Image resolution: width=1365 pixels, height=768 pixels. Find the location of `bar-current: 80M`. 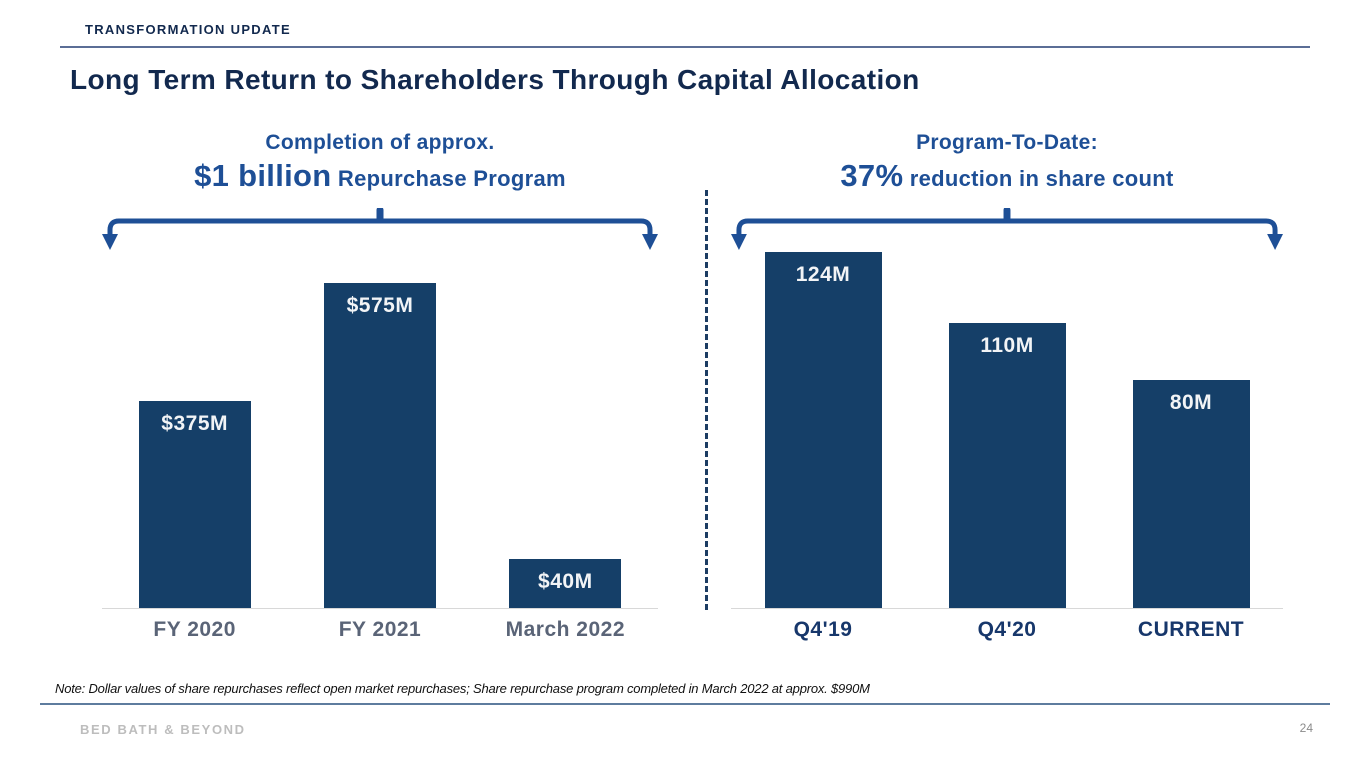

bar-current: 80M is located at coordinates (1191, 494).